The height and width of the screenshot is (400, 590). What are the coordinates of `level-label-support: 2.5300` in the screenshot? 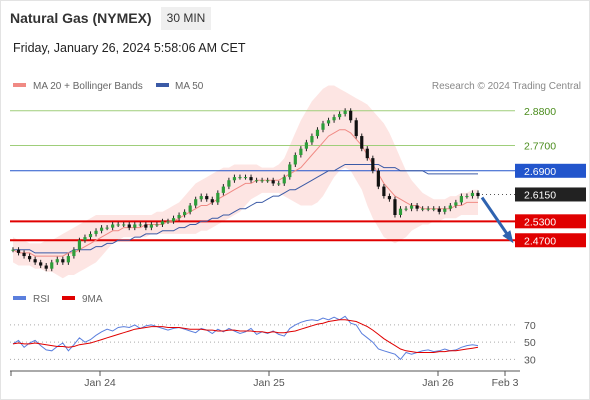 It's located at (540, 222).